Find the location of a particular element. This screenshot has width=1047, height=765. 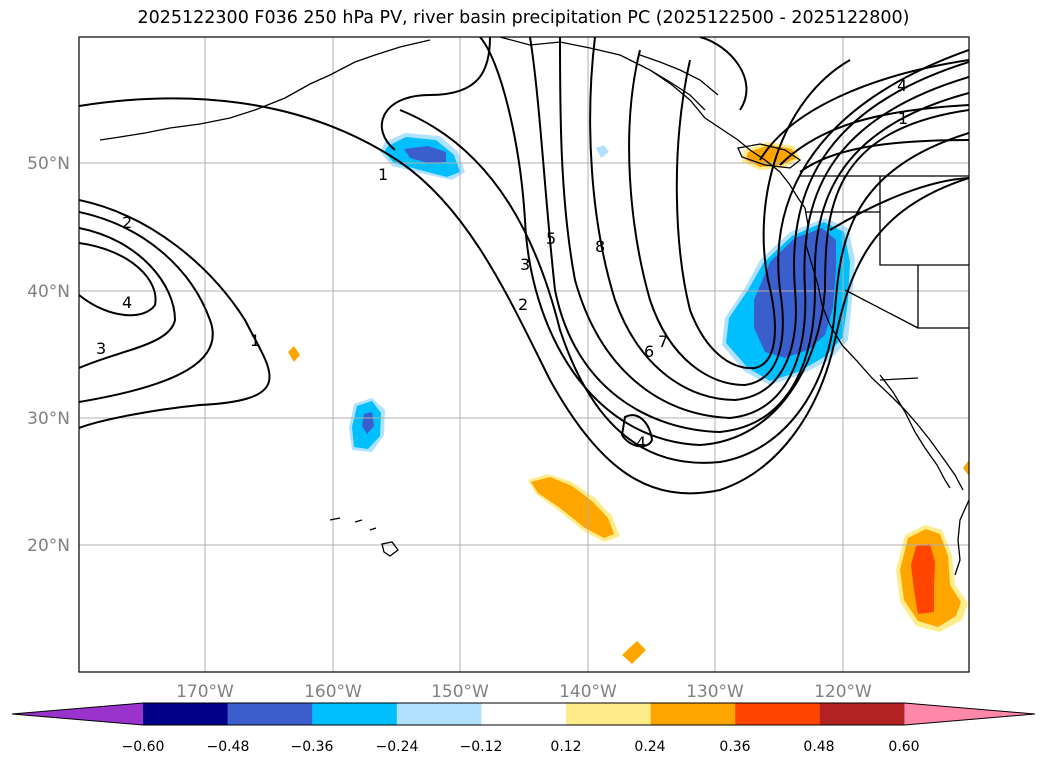

pv-contour-arc-ne is located at coordinates (723, 74).